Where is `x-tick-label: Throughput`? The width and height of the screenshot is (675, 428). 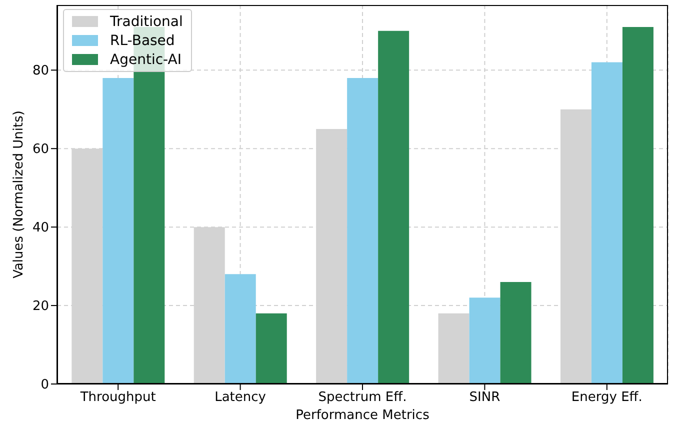 x-tick-label: Throughput is located at coordinates (117, 398).